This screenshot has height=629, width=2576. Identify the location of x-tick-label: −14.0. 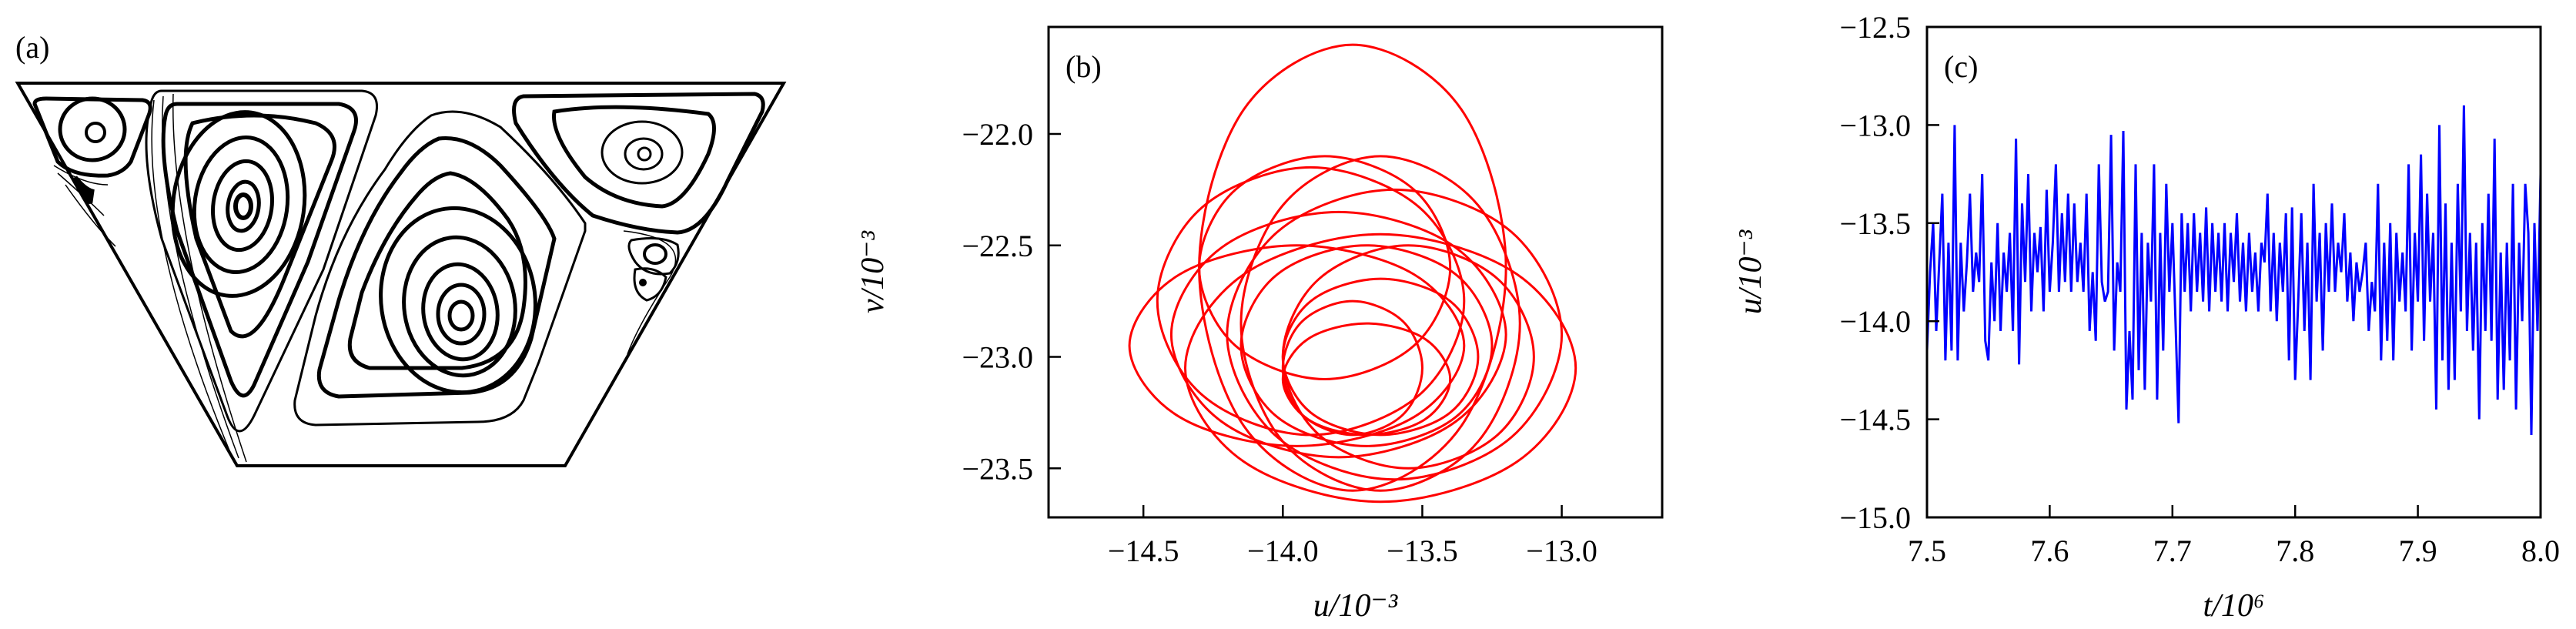
(1283, 551).